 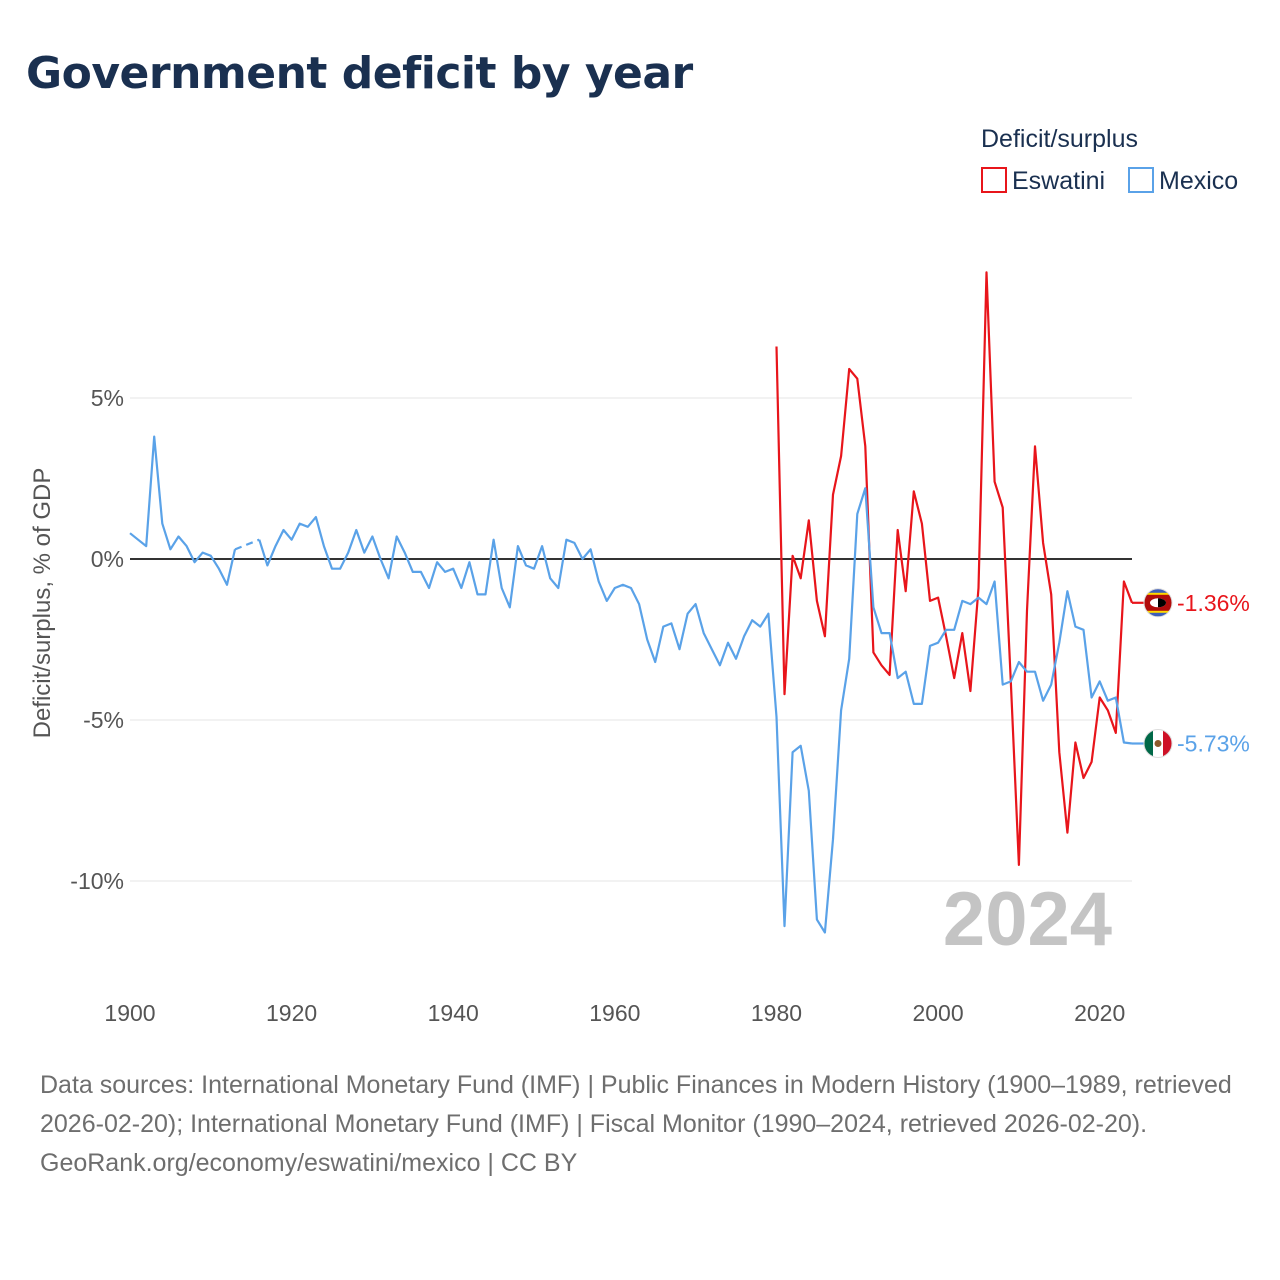 What do you see at coordinates (1027, 919) in the screenshot?
I see `year-watermark: 2024` at bounding box center [1027, 919].